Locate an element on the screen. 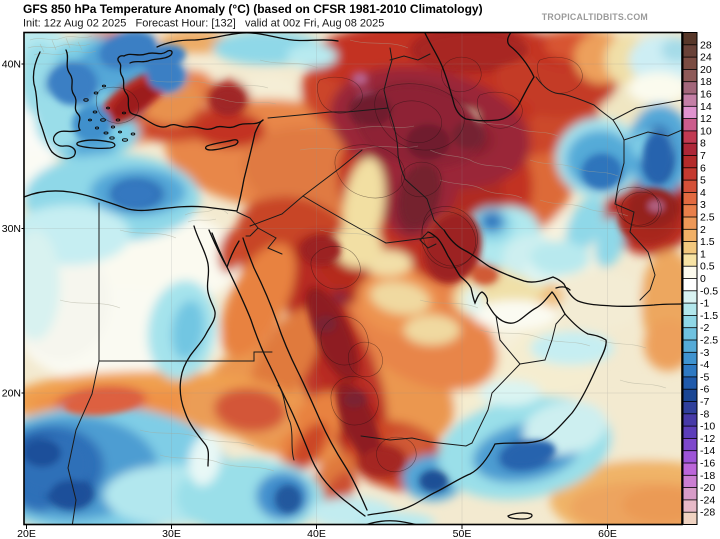 This screenshot has width=720, height=539. svg-text: 16 is located at coordinates (706, 95).